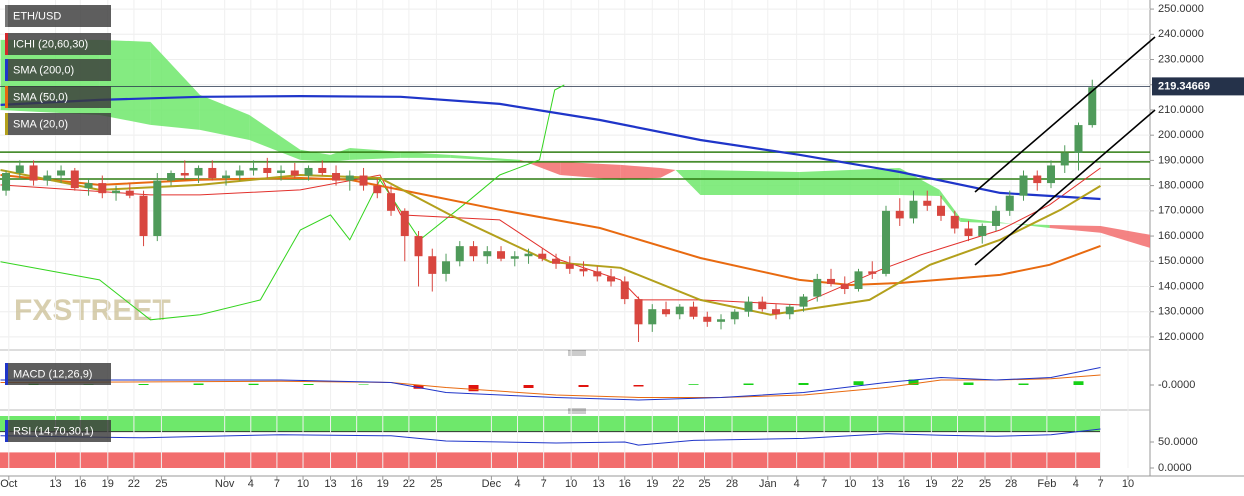 The height and width of the screenshot is (496, 1244). What do you see at coordinates (1181, 211) in the screenshot?
I see `y-tick-label: 170.0000` at bounding box center [1181, 211].